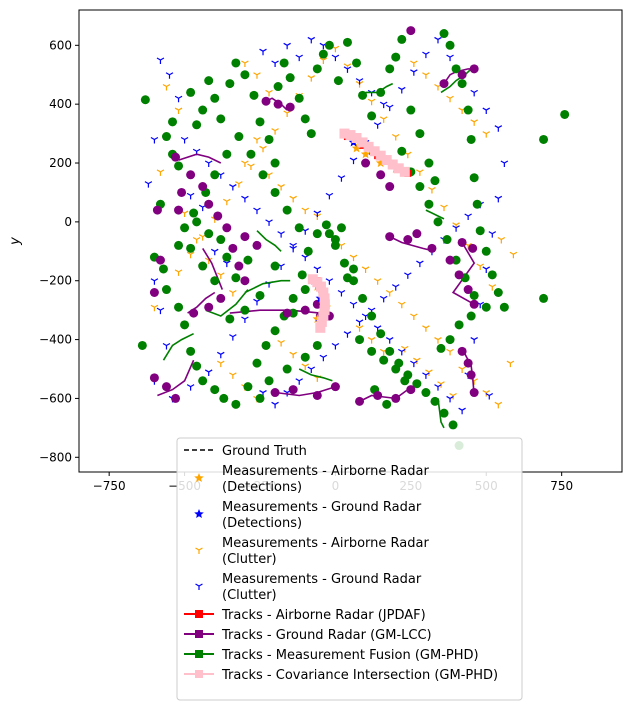 This screenshot has height=706, width=630. What do you see at coordinates (322, 507) in the screenshot?
I see `legend-label-line: Measurements - Ground Radar` at bounding box center [322, 507].